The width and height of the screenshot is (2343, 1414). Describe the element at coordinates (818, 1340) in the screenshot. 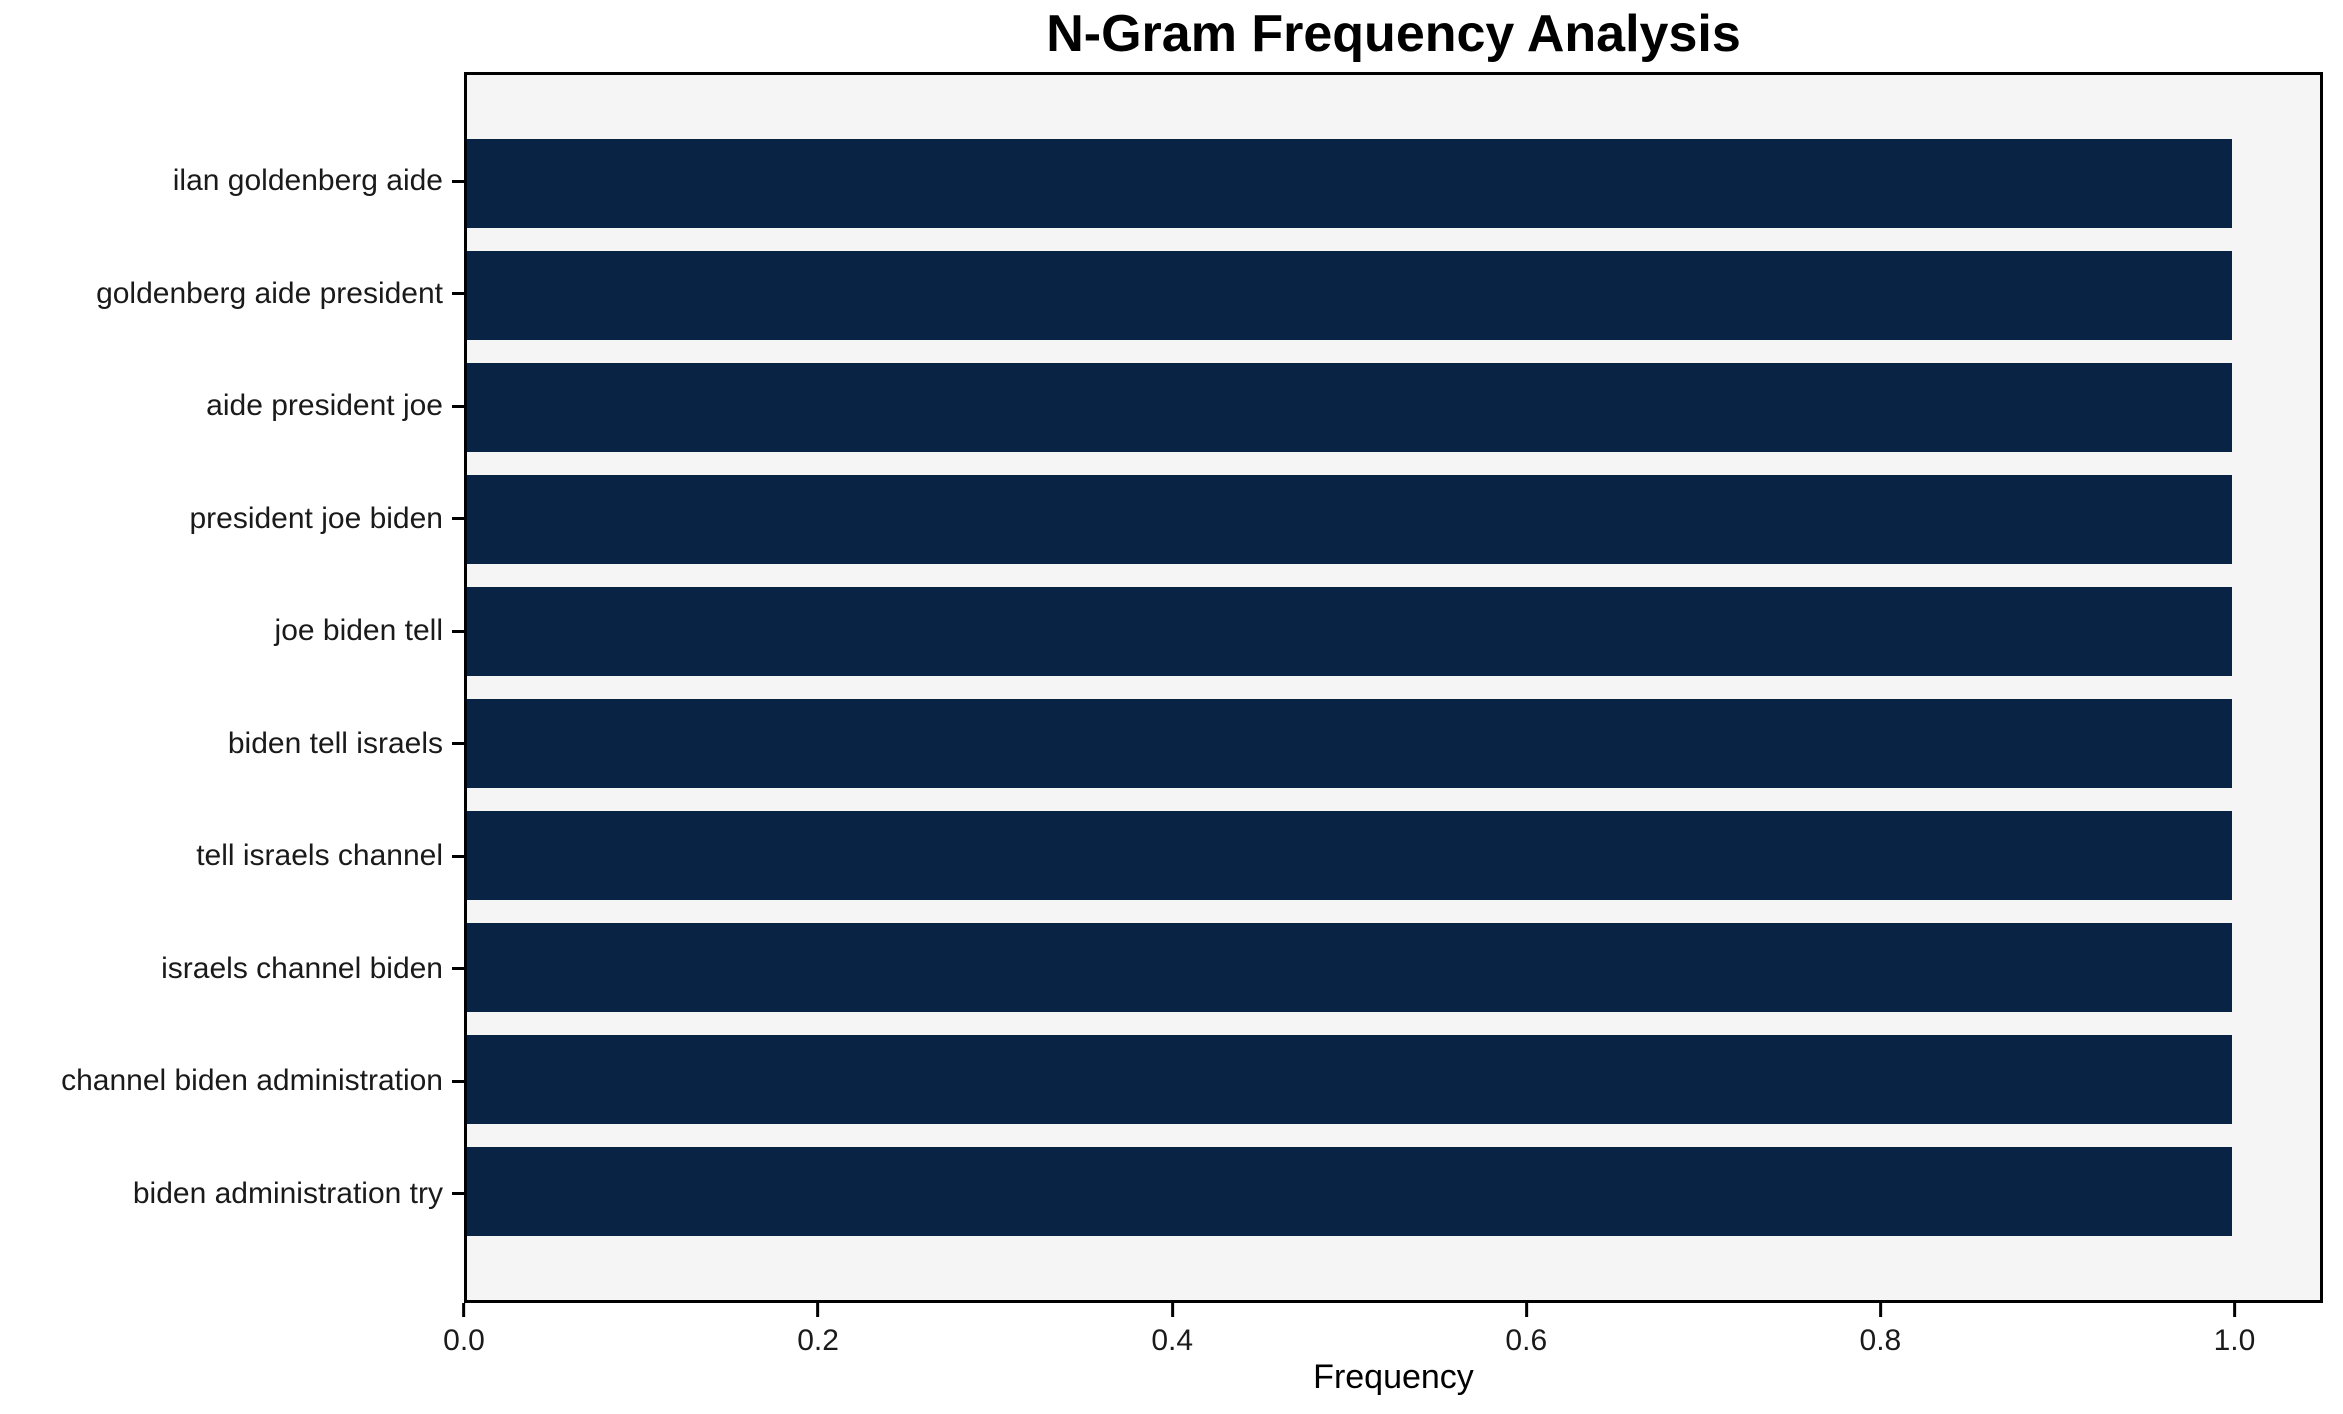

I see `x-tick-label: 0.2` at that location.